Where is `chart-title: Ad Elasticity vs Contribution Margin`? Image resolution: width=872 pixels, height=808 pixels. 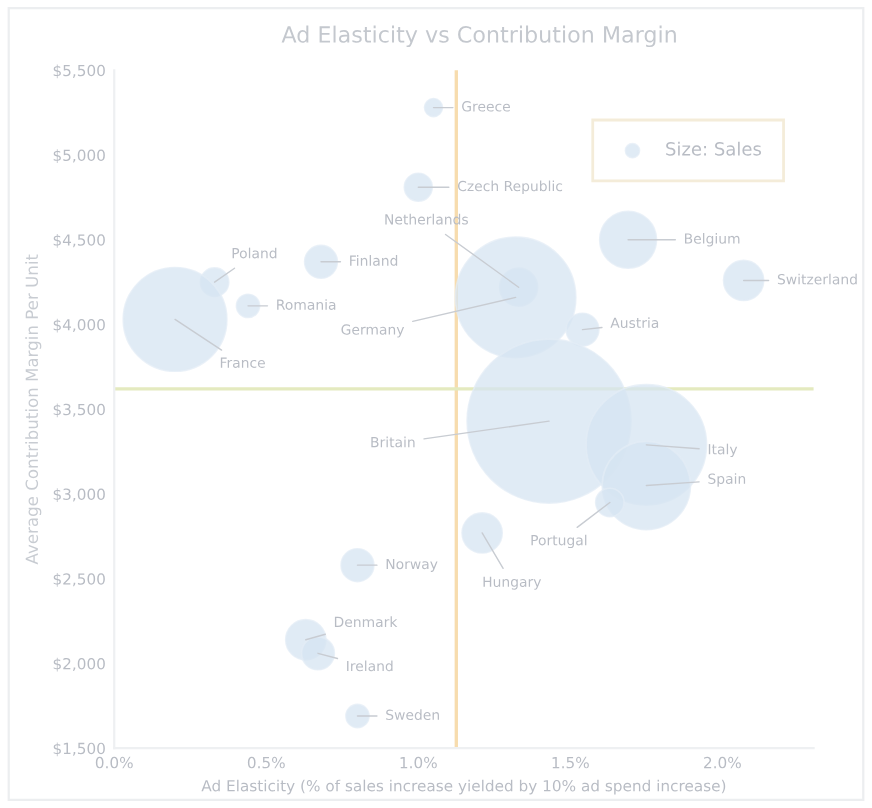
chart-title: Ad Elasticity vs Contribution Margin is located at coordinates (478, 36).